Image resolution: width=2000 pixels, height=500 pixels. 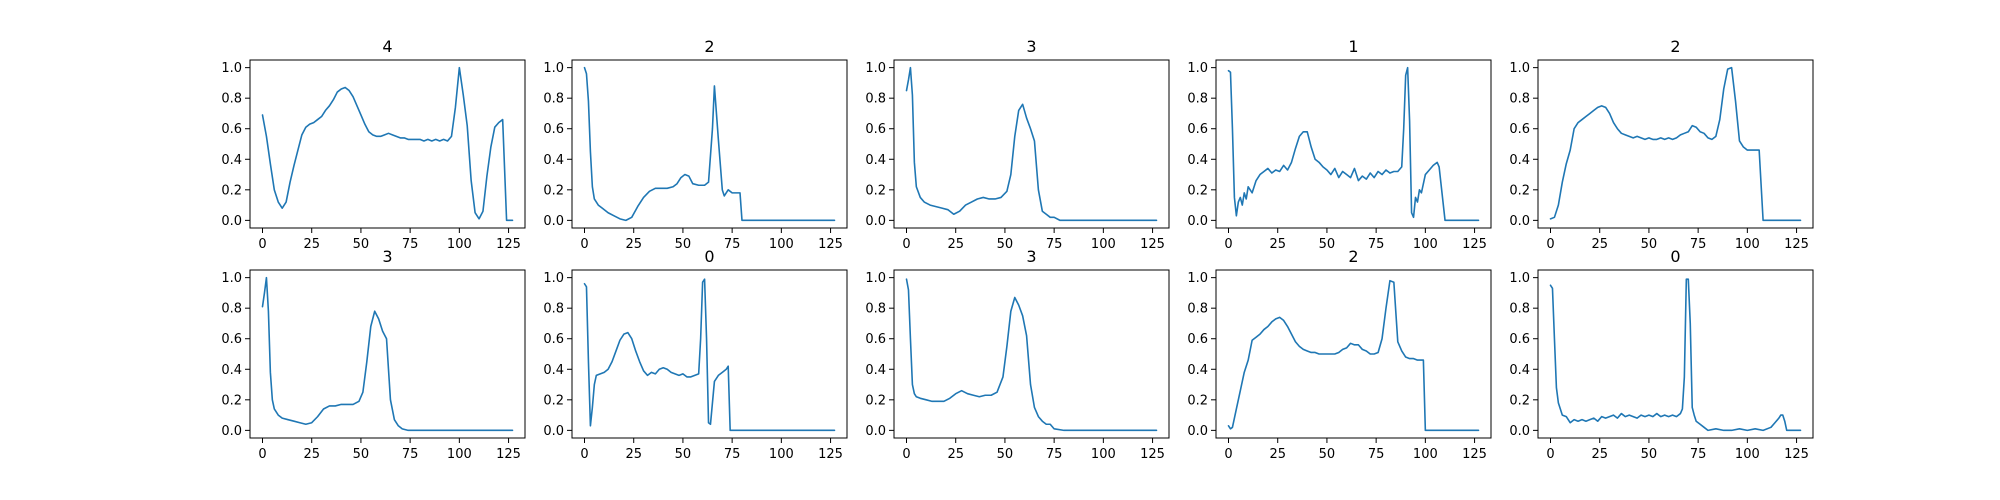 I want to click on panel-5: 2 0 25 50 75 100 125 0.0 0.2 0.4 0.6 0.8 1.0, so click(x=1661, y=144).